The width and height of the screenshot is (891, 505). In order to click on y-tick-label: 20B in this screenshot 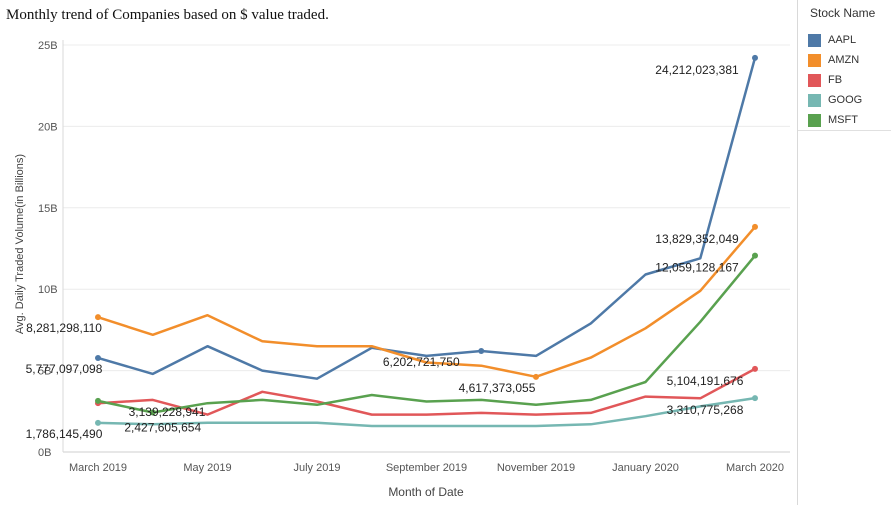, I will do `click(48, 127)`.